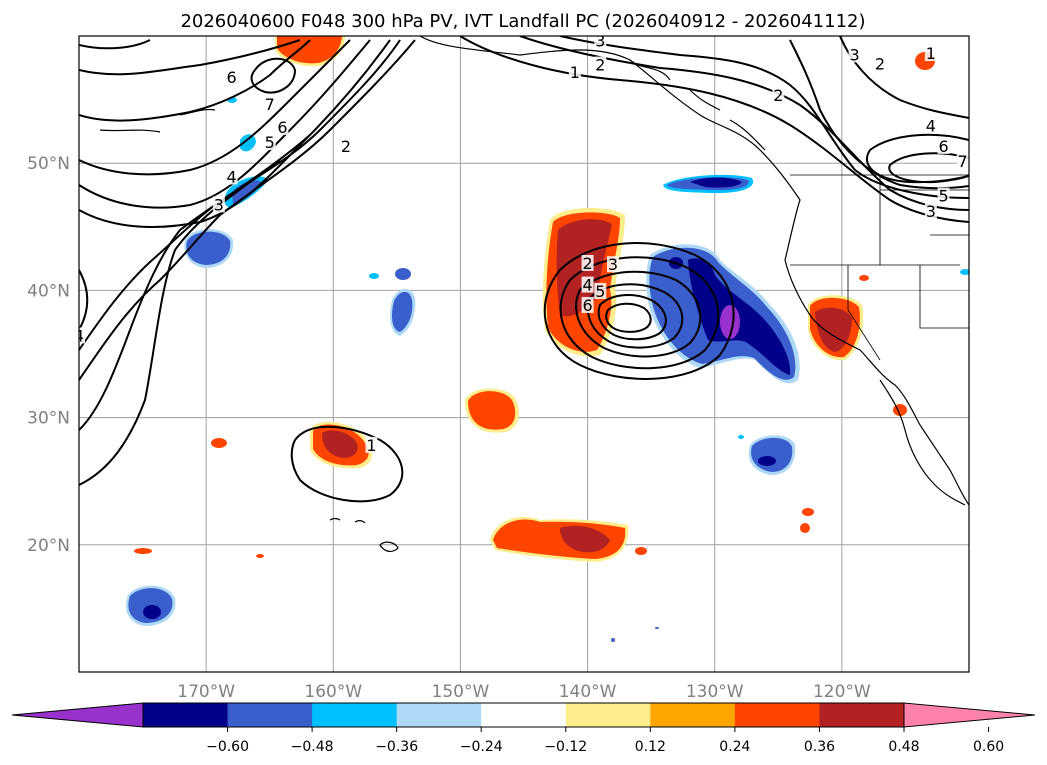  I want to click on ivt-patch-top, so click(310, 51).